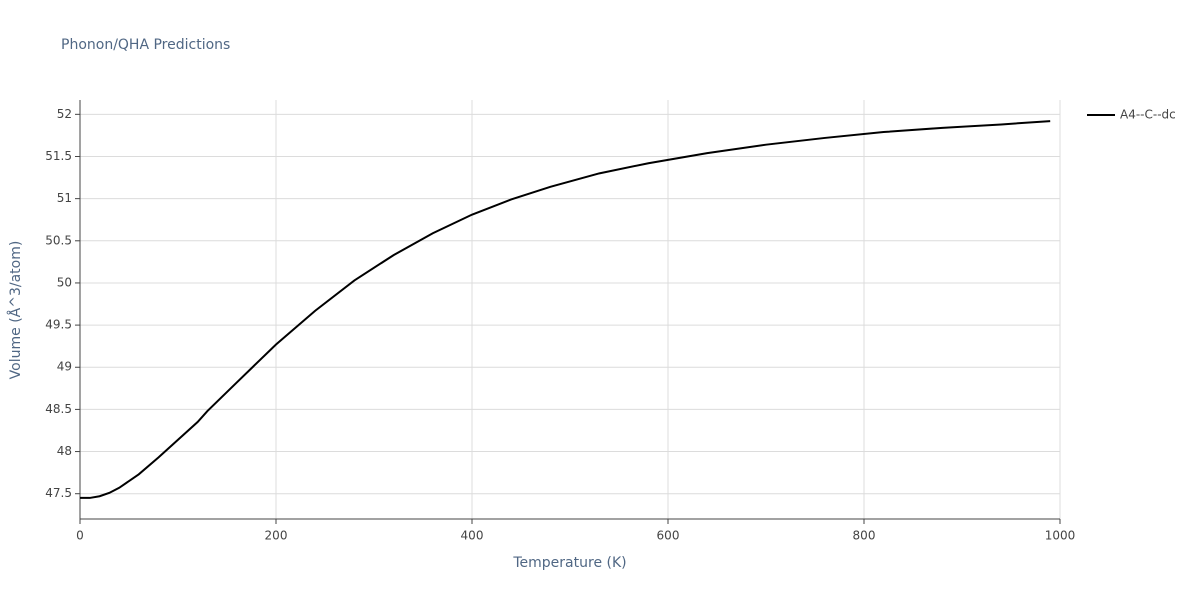  I want to click on y-tick-label: 49.5, so click(58, 325).